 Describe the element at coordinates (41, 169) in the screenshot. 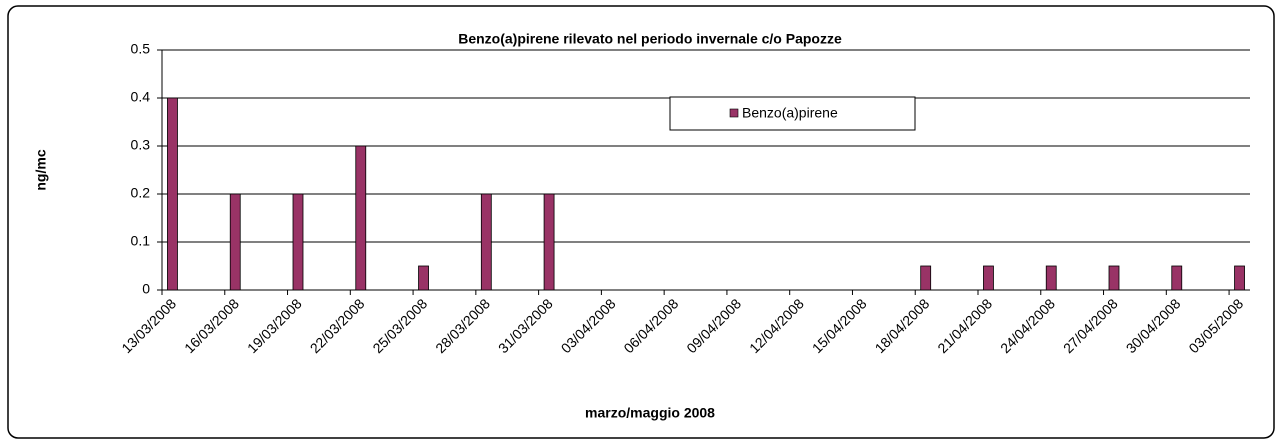

I see `y-axis-title: ng/mc` at that location.